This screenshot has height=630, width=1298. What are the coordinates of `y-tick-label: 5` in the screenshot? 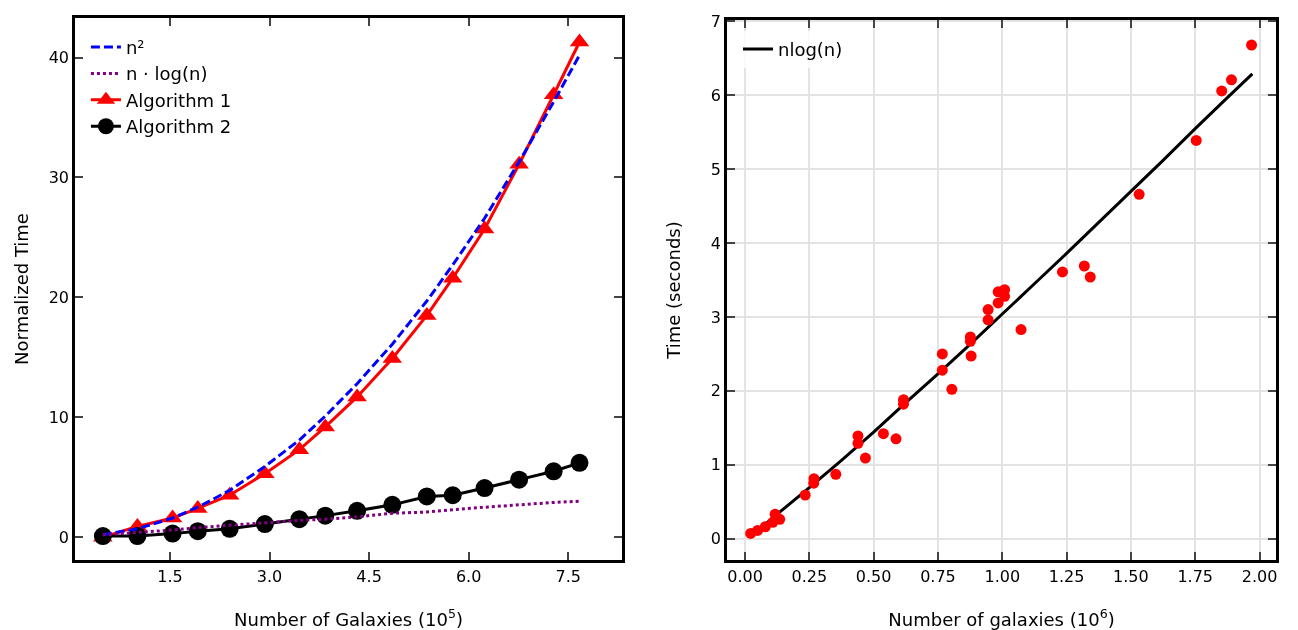 It's located at (716, 169).